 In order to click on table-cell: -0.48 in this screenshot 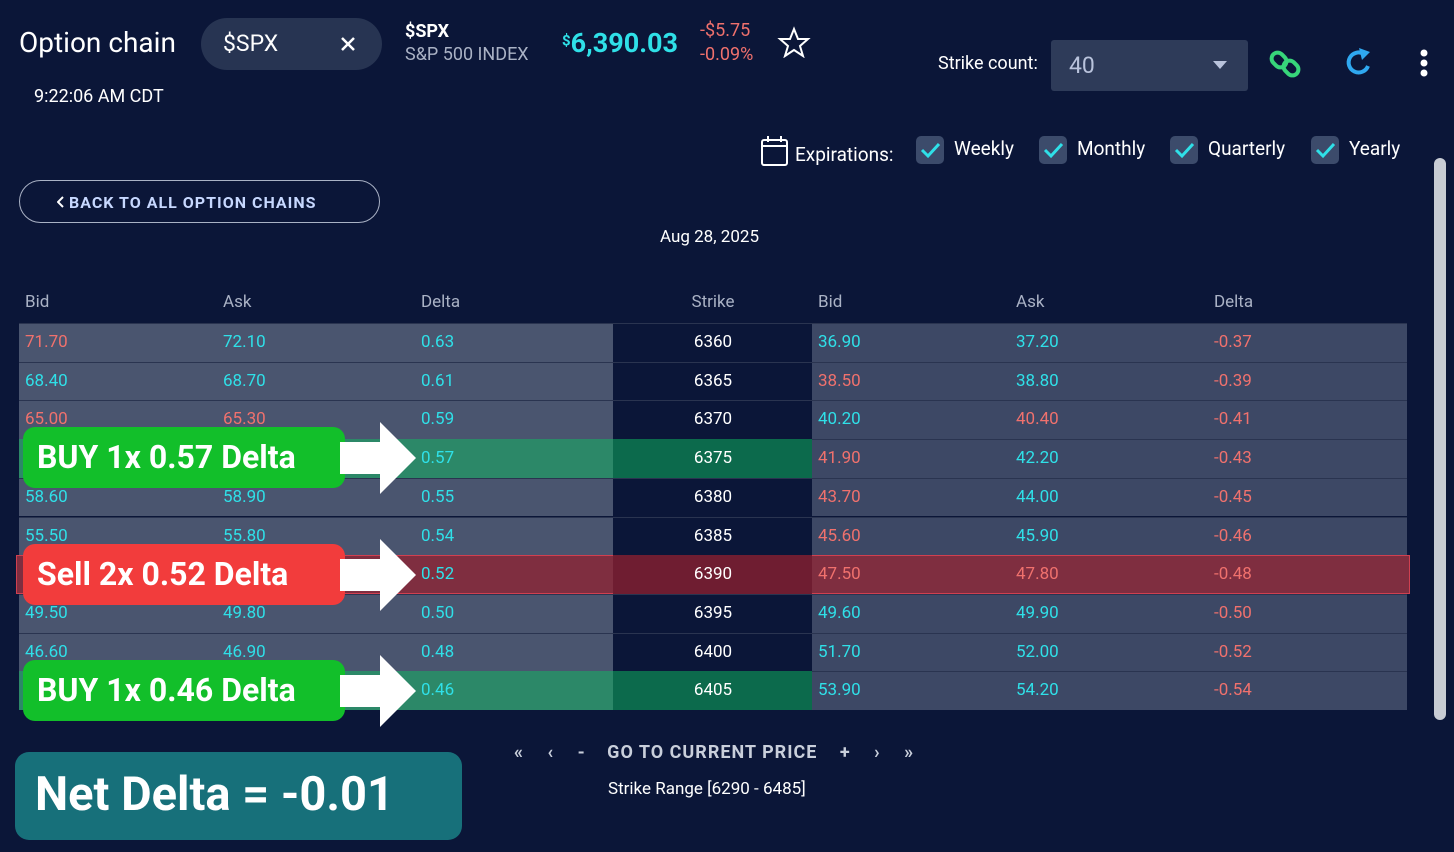, I will do `click(1233, 574)`.